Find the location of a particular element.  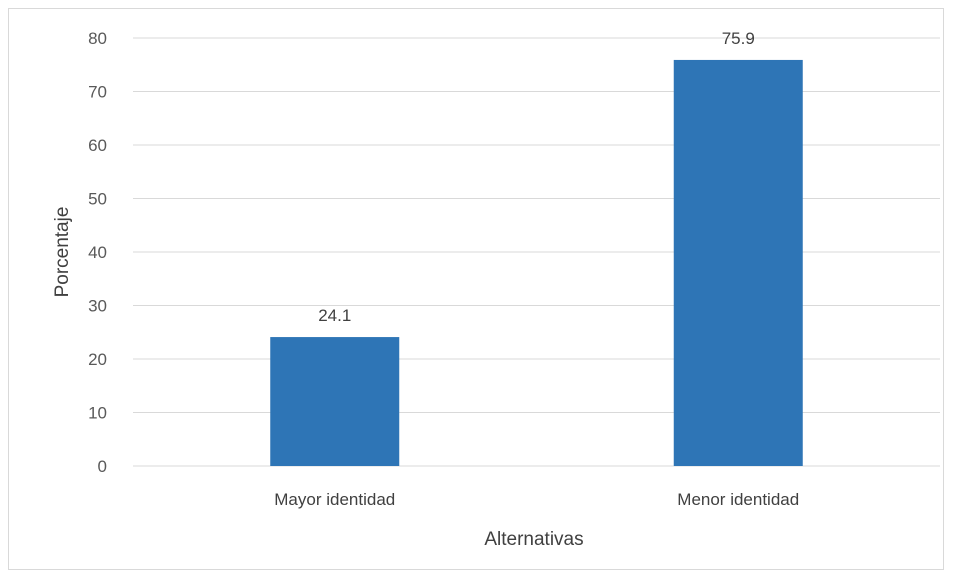

y-tick-label: 30 is located at coordinates (97, 306).